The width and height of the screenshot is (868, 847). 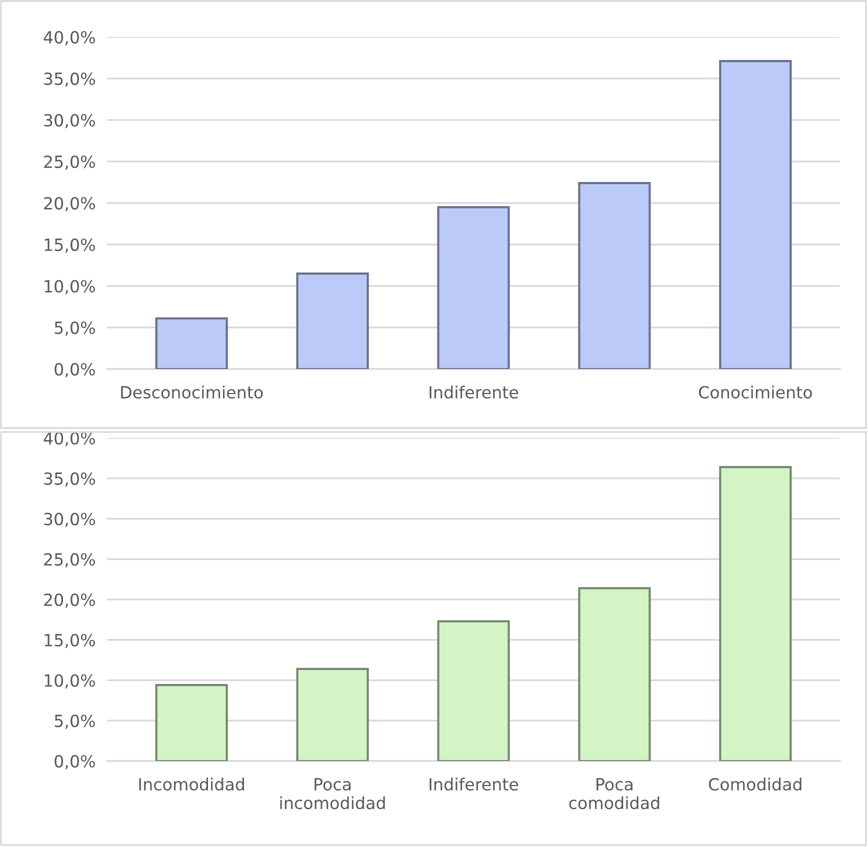 What do you see at coordinates (755, 784) in the screenshot?
I see `x-tick-label: Comodidad` at bounding box center [755, 784].